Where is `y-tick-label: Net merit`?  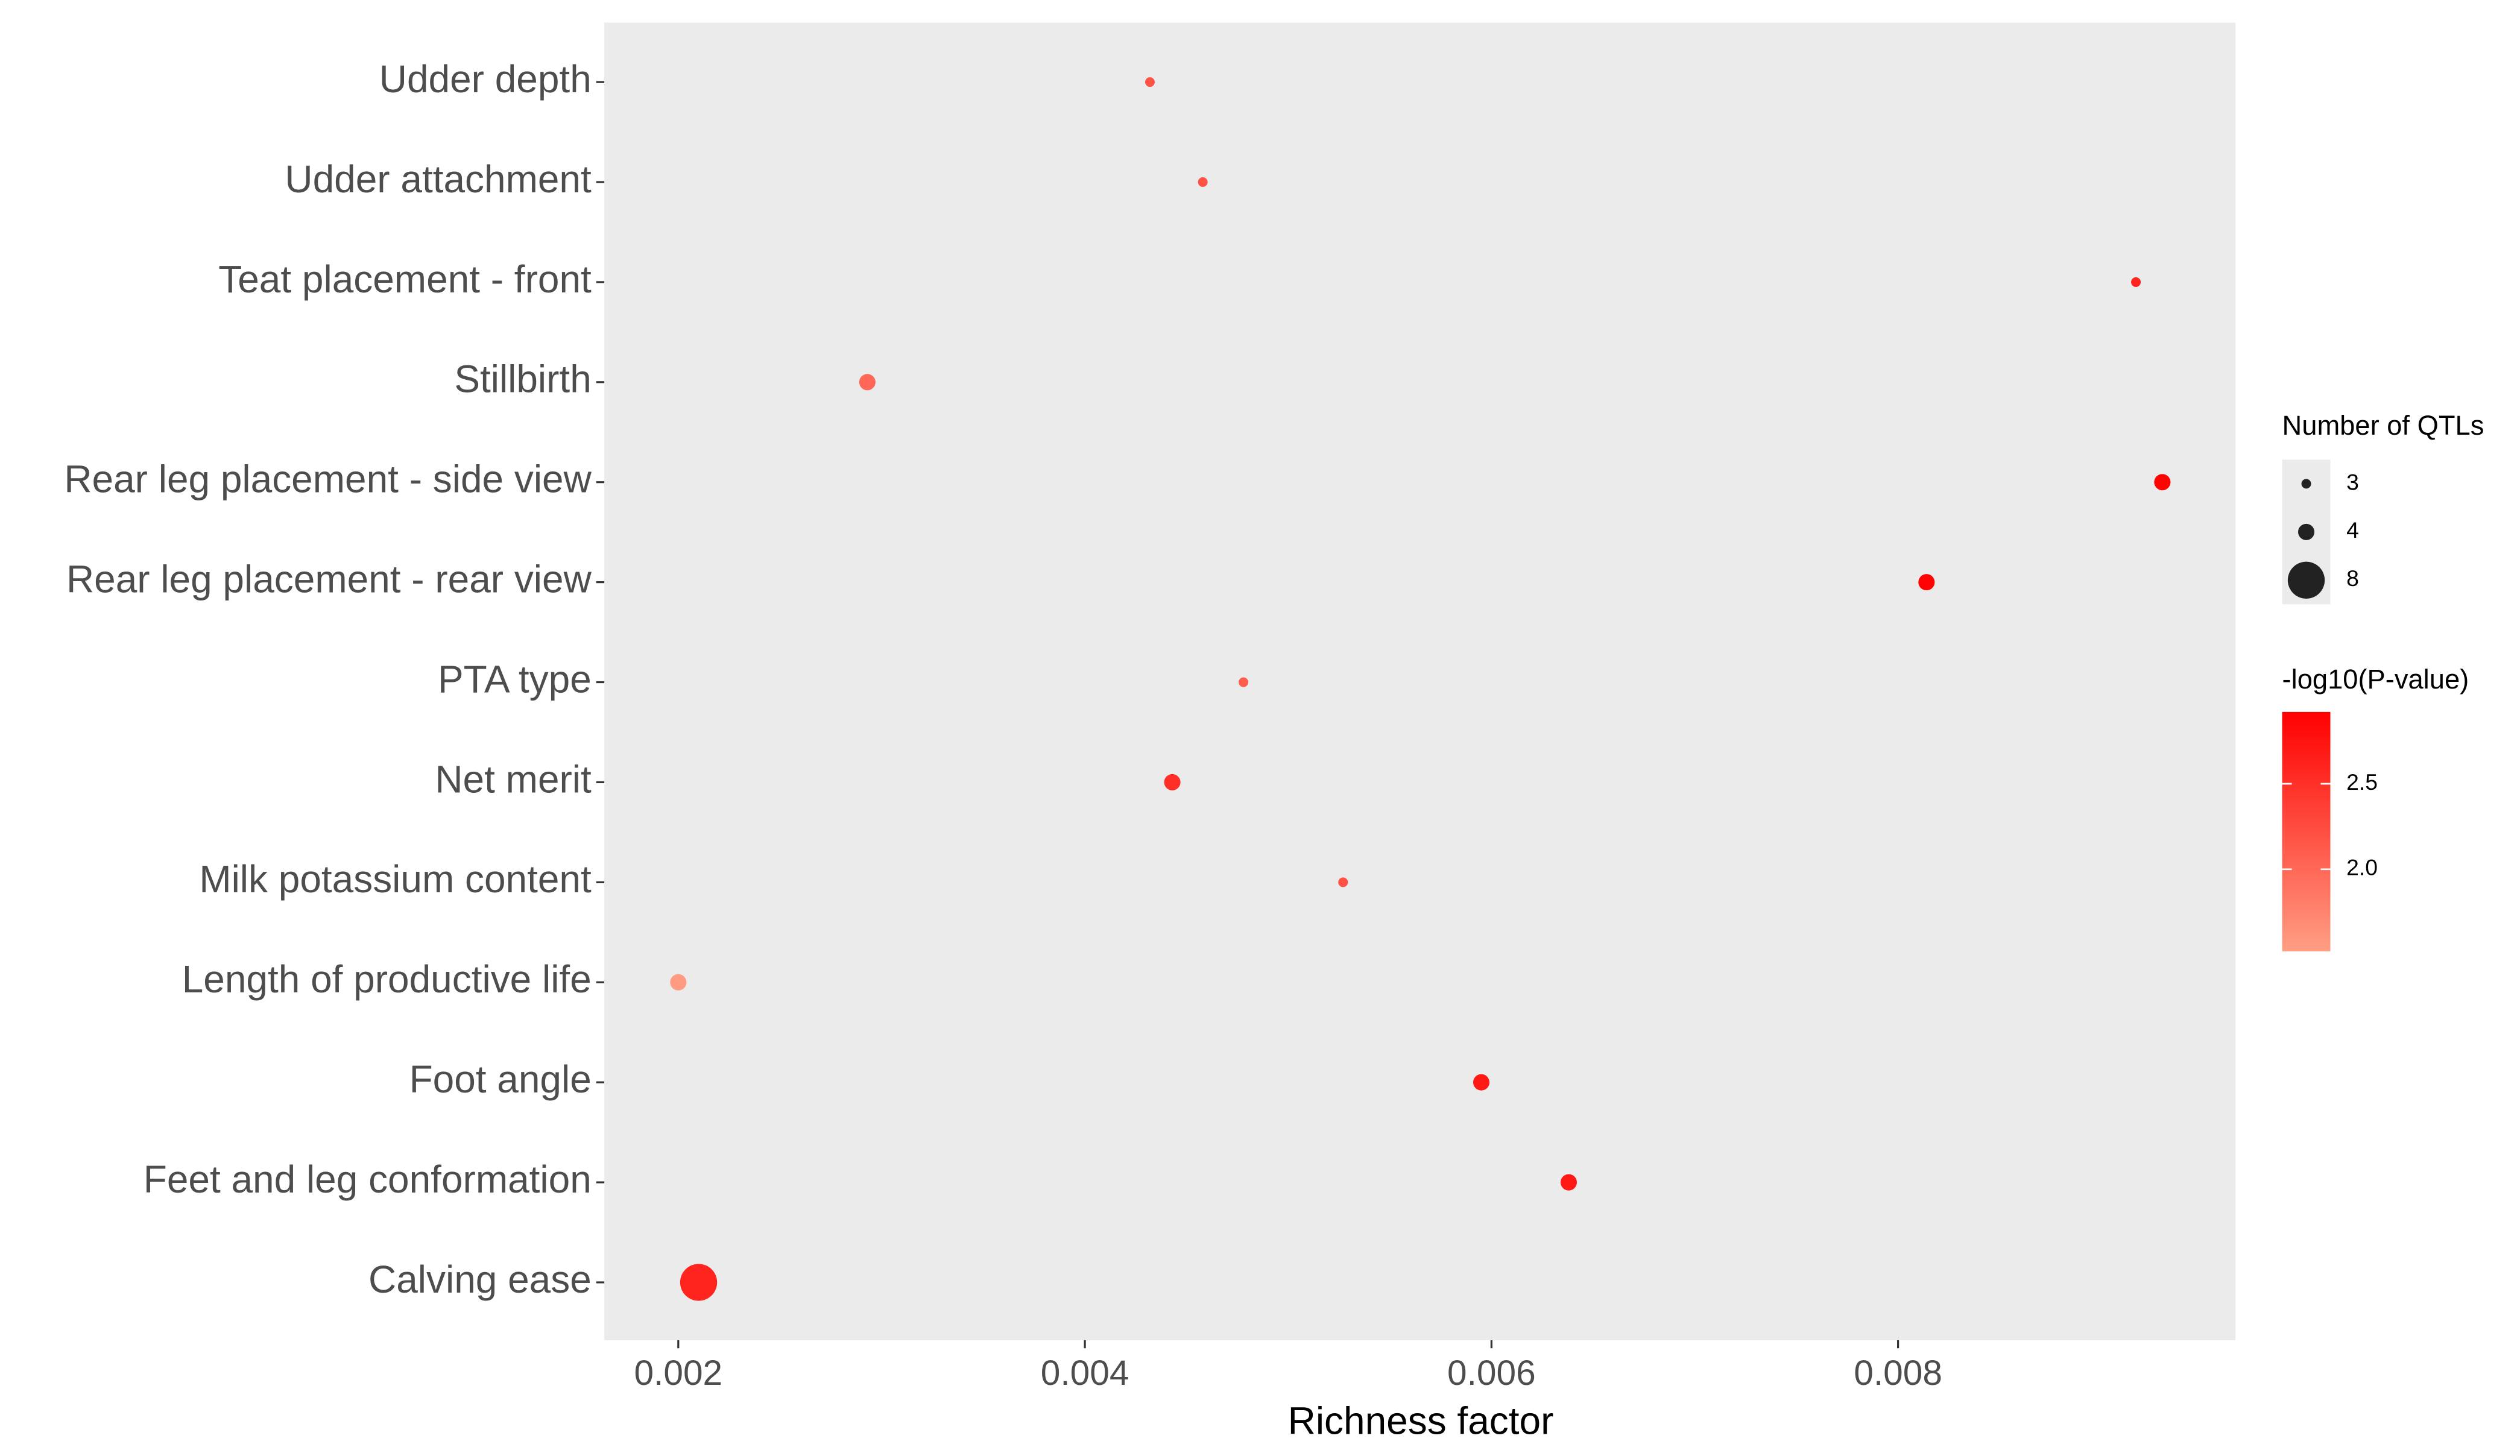 y-tick-label: Net merit is located at coordinates (513, 779).